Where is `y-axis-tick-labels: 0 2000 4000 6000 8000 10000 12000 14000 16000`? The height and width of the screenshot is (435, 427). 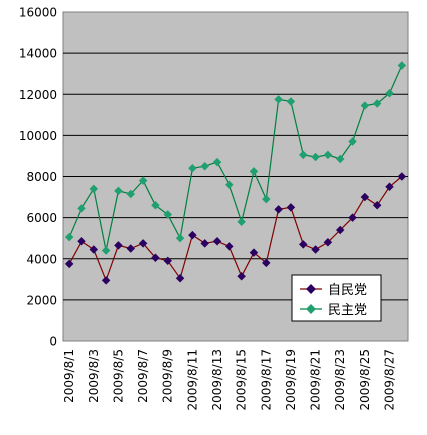 y-axis-tick-labels: 0 2000 4000 6000 8000 10000 12000 14000 16000 is located at coordinates (38, 177).